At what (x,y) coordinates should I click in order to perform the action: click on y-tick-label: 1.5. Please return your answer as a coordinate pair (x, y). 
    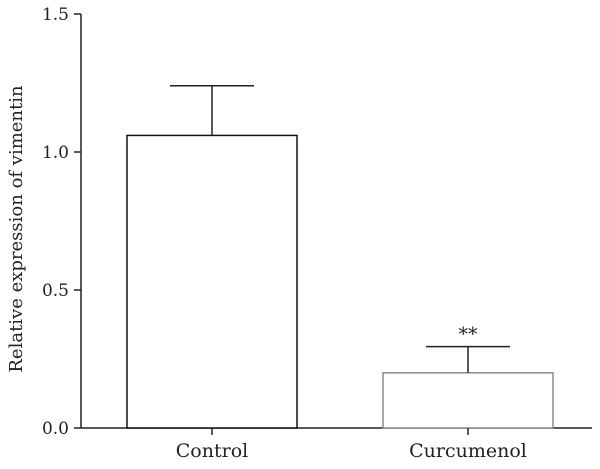
    Looking at the image, I should click on (55, 15).